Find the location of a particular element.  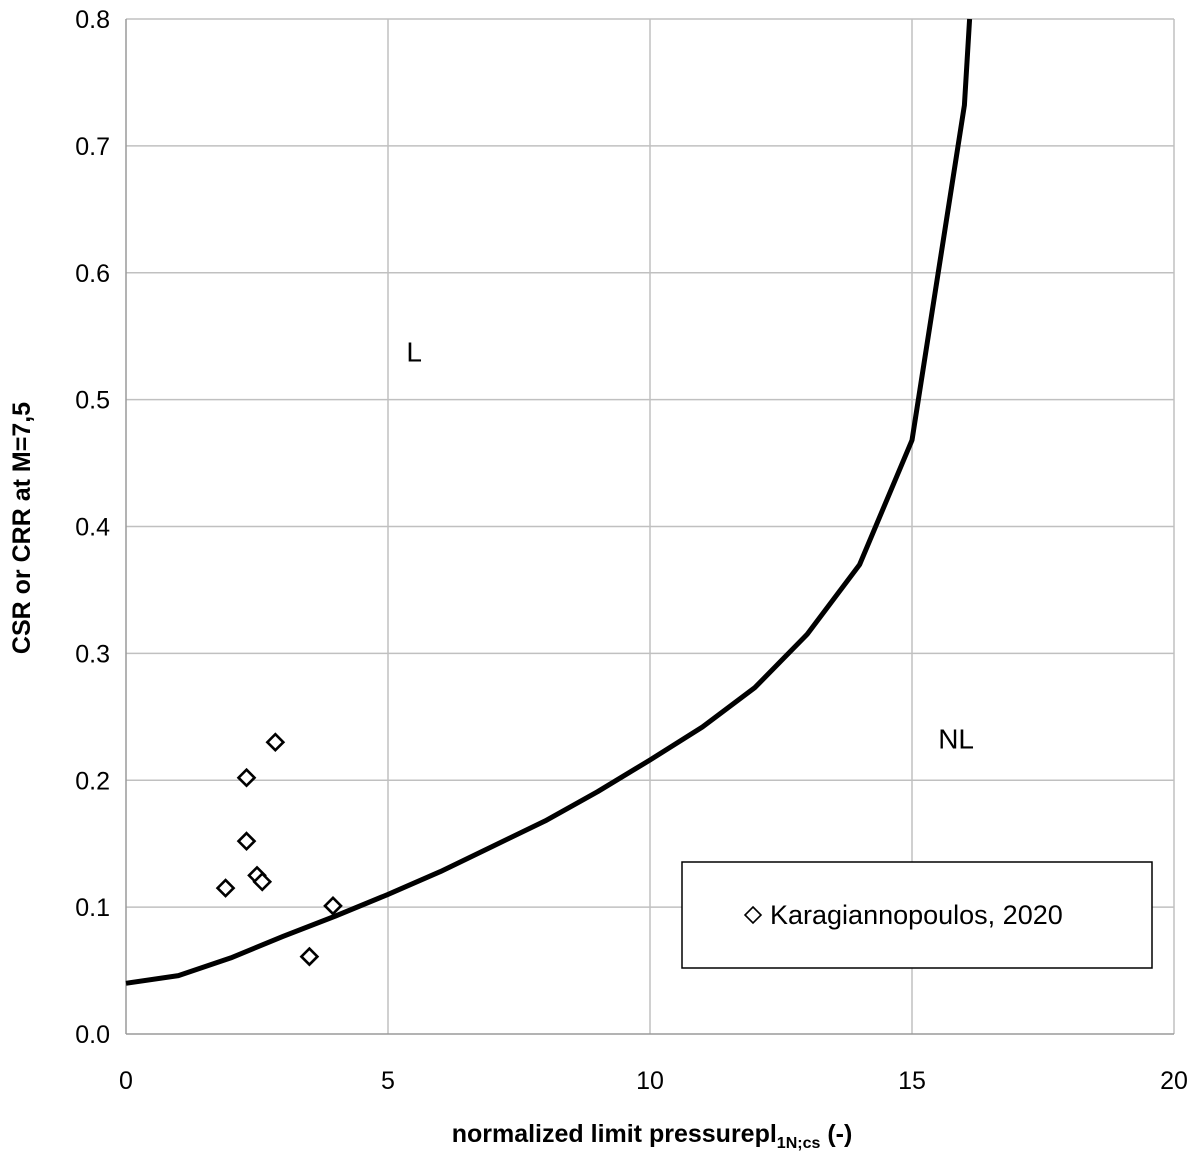

x-axis-title-suffix: (-) is located at coordinates (836, 1134).